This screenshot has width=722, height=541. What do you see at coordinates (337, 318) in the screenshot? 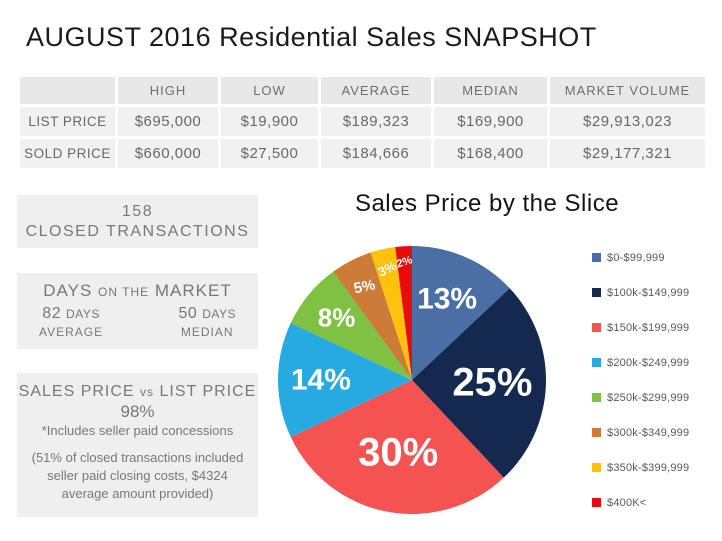
I see `pie-slice-percent-label: 8%` at bounding box center [337, 318].